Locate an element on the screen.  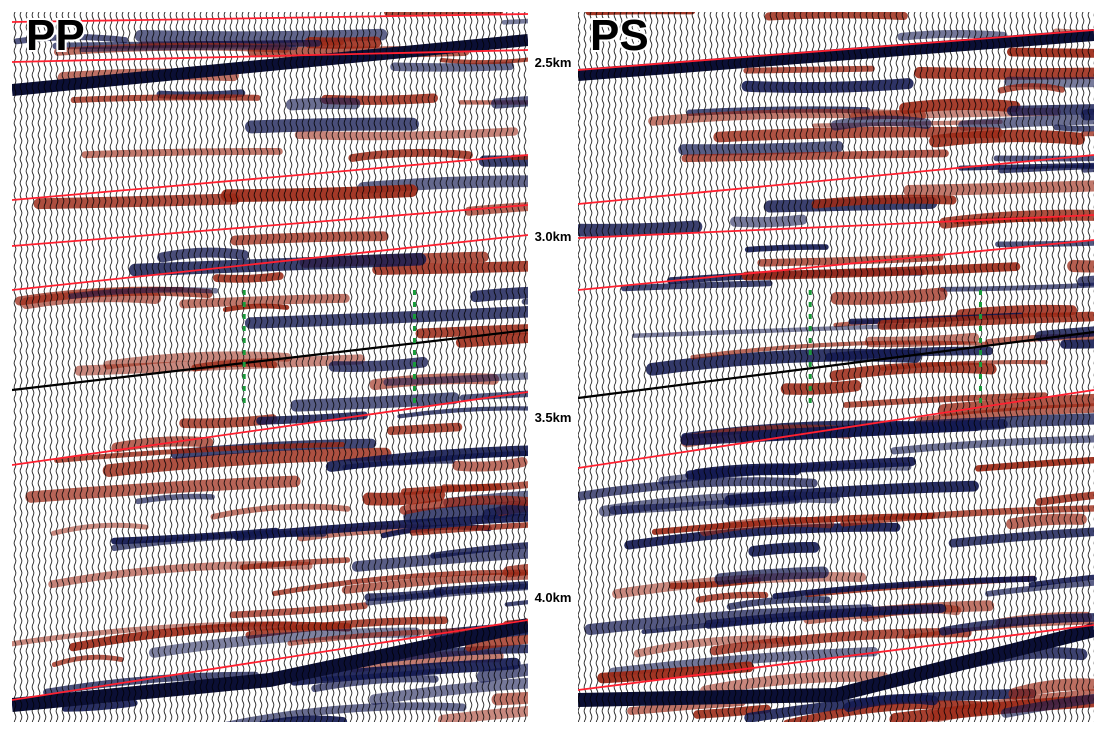
panel-label: PS is located at coordinates (619, 35).